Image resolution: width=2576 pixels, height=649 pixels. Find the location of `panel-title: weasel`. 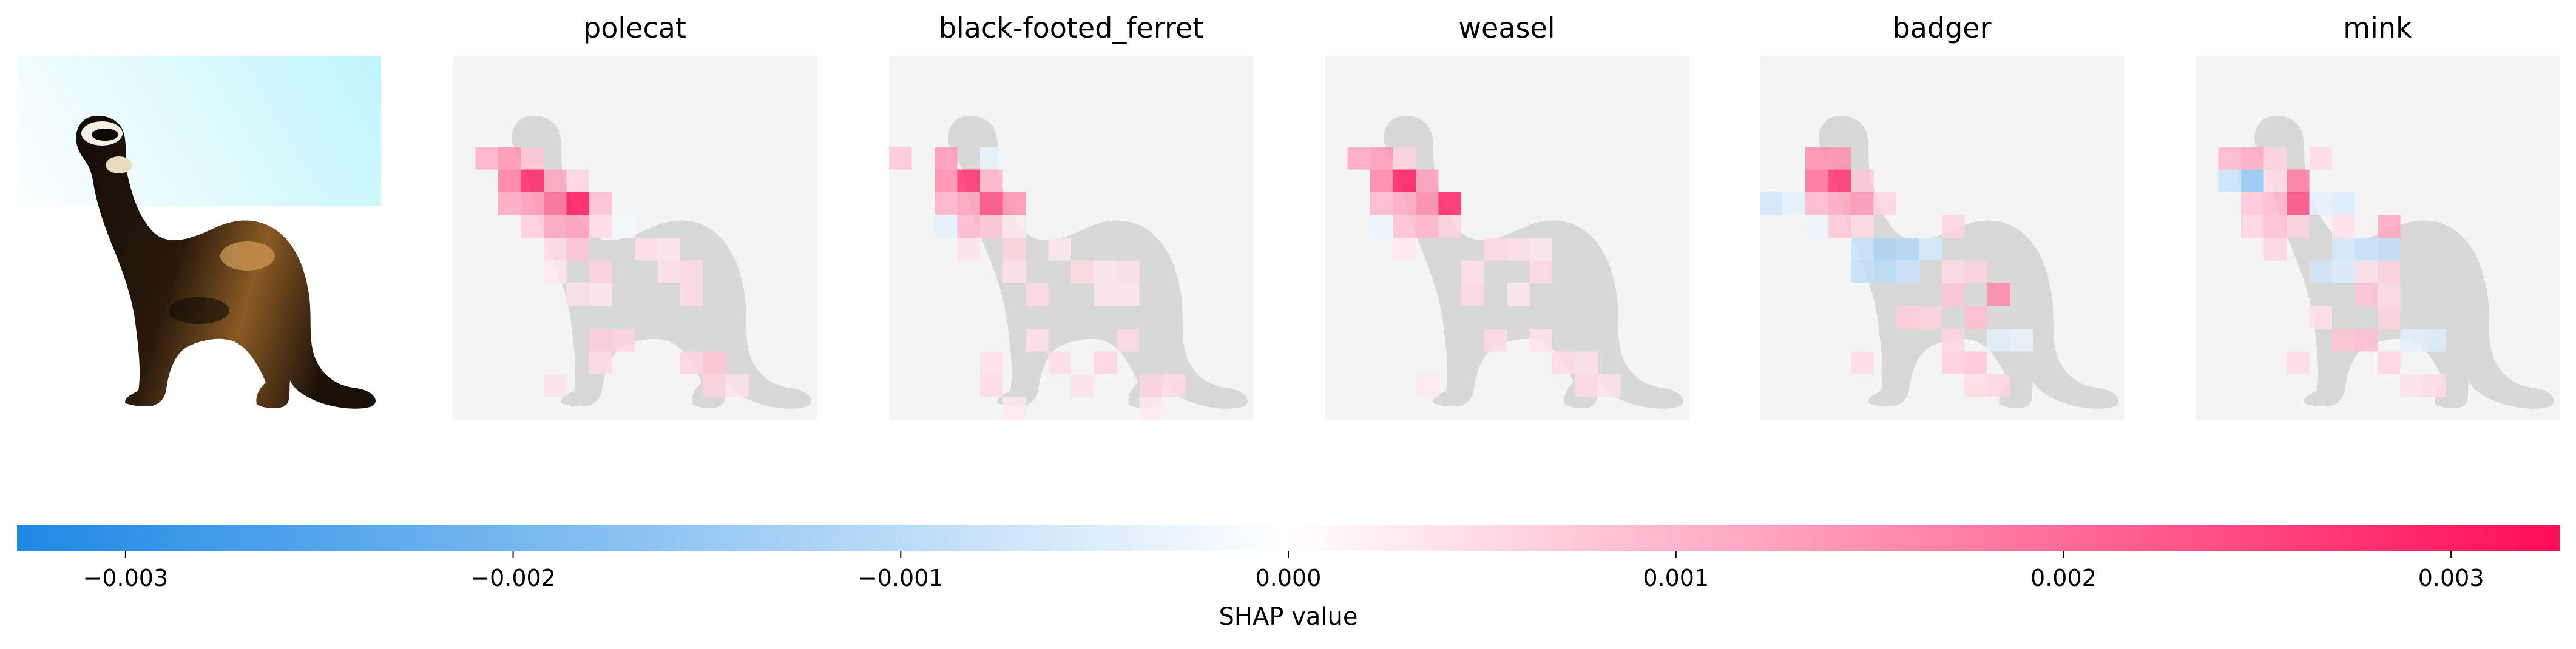

panel-title: weasel is located at coordinates (1506, 28).